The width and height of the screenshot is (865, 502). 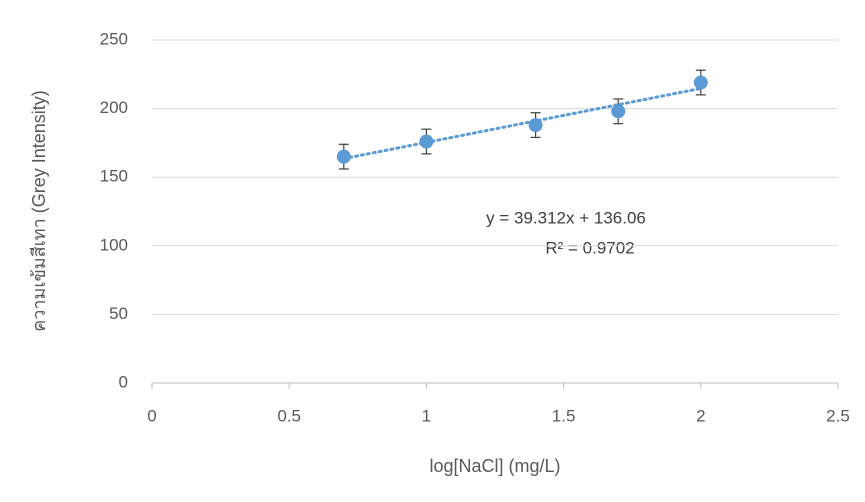 I want to click on x-tick-label: 2, so click(x=700, y=415).